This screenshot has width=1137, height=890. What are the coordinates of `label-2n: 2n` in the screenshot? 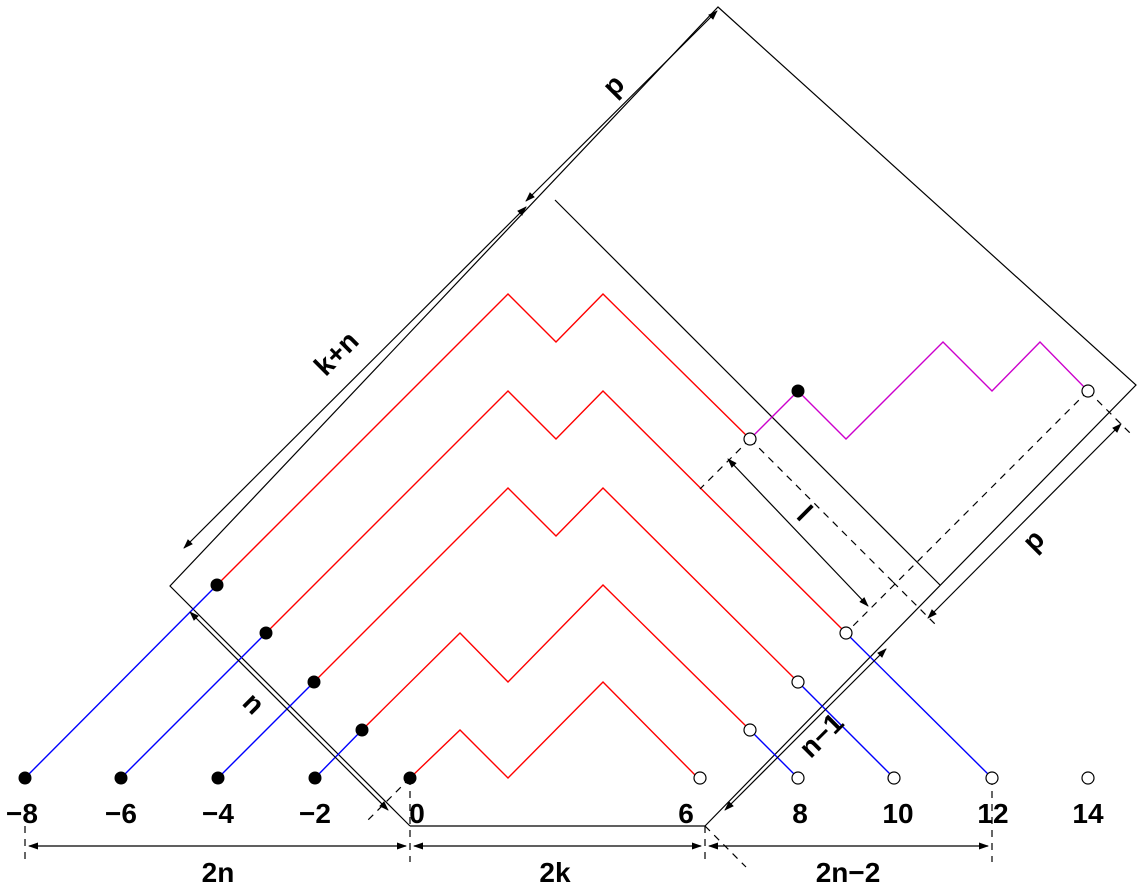 It's located at (218, 872).